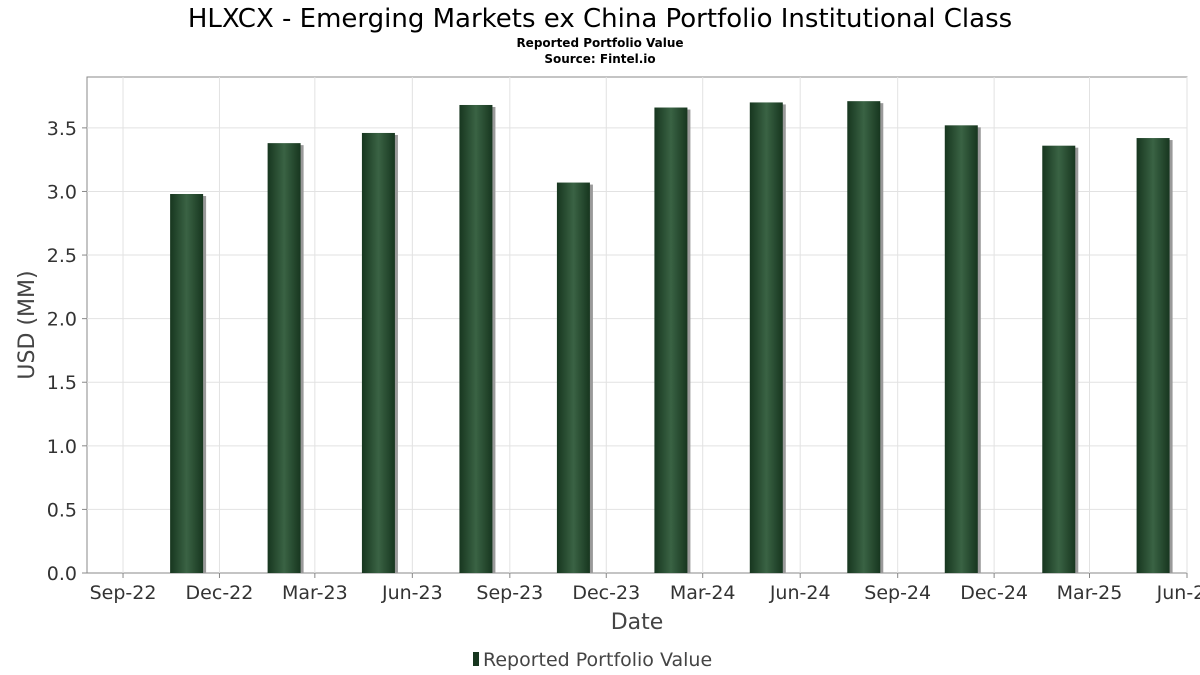 This screenshot has width=1200, height=675. Describe the element at coordinates (62, 574) in the screenshot. I see `y-tick-label: 0.0` at that location.